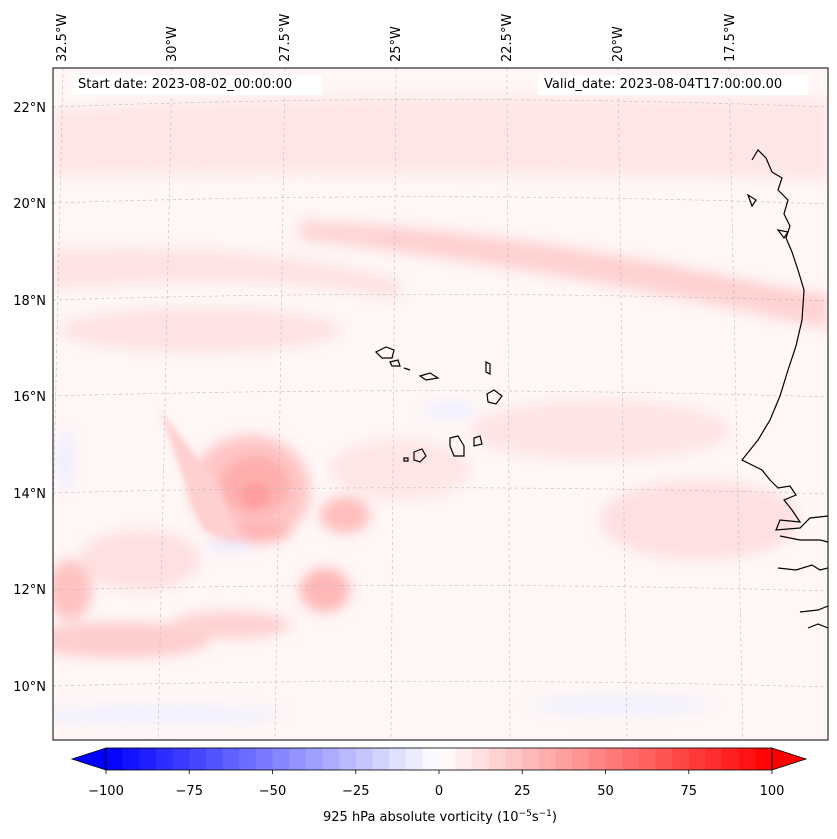  What do you see at coordinates (29, 590) in the screenshot?
I see `lat-label: 12°N` at bounding box center [29, 590].